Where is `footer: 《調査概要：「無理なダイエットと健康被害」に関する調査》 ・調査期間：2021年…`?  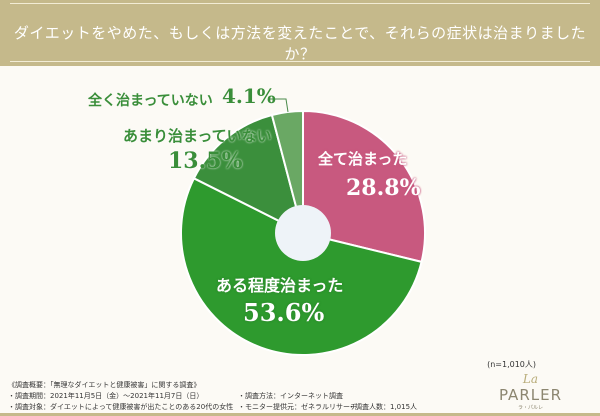
footer: 《調査概要：「無理なダイエットと健康被害」に関する調査》 ・調査期間：2021年… is located at coordinates (300, 393).